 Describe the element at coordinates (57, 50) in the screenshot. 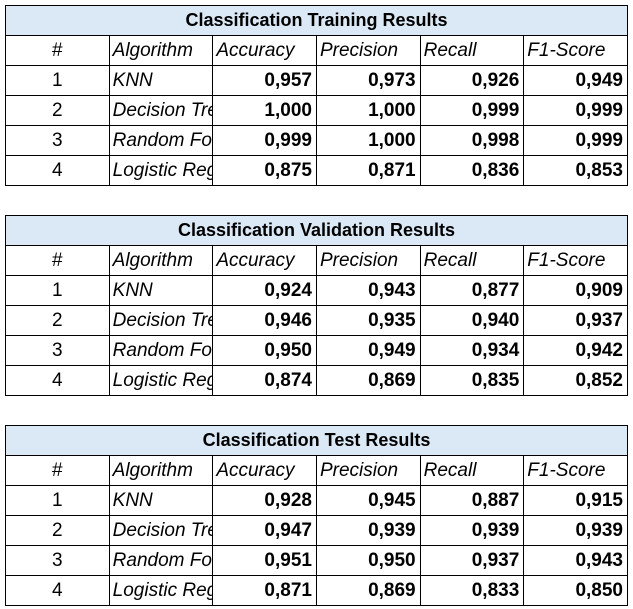

I see `column-header-row-number: #` at that location.